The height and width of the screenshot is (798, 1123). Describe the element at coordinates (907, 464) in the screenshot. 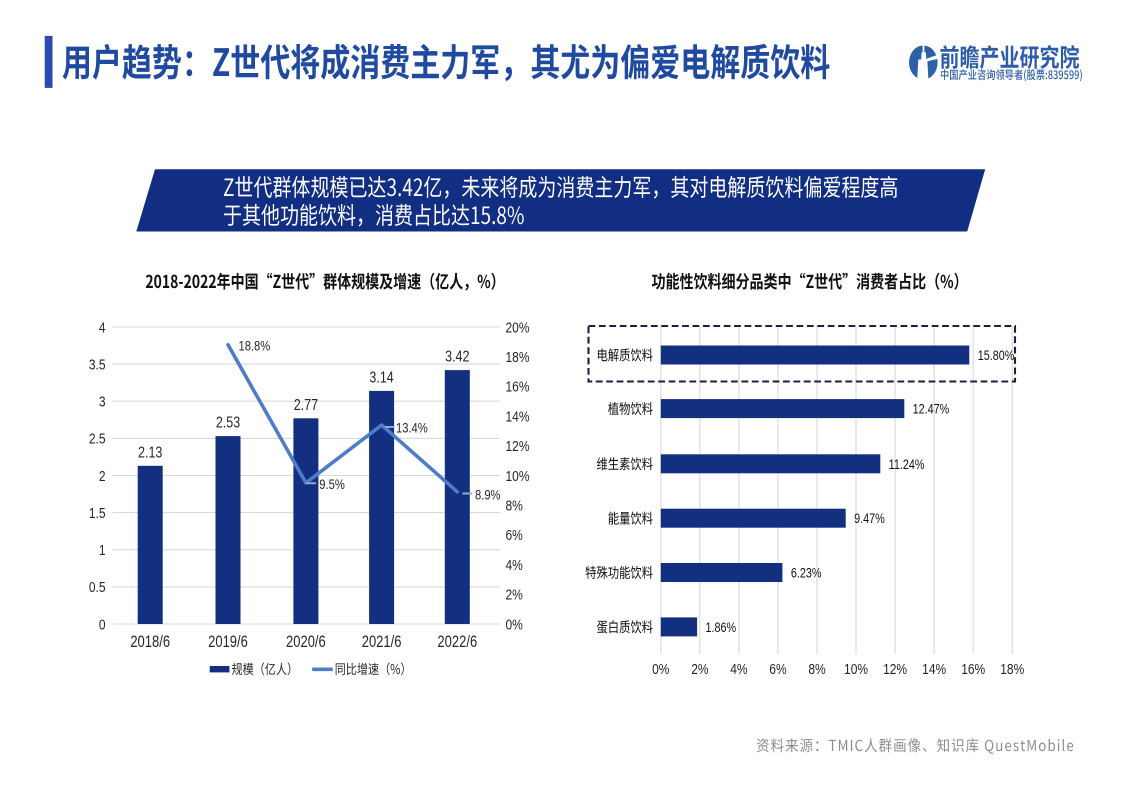

I see `svg-text: 11.24%` at that location.